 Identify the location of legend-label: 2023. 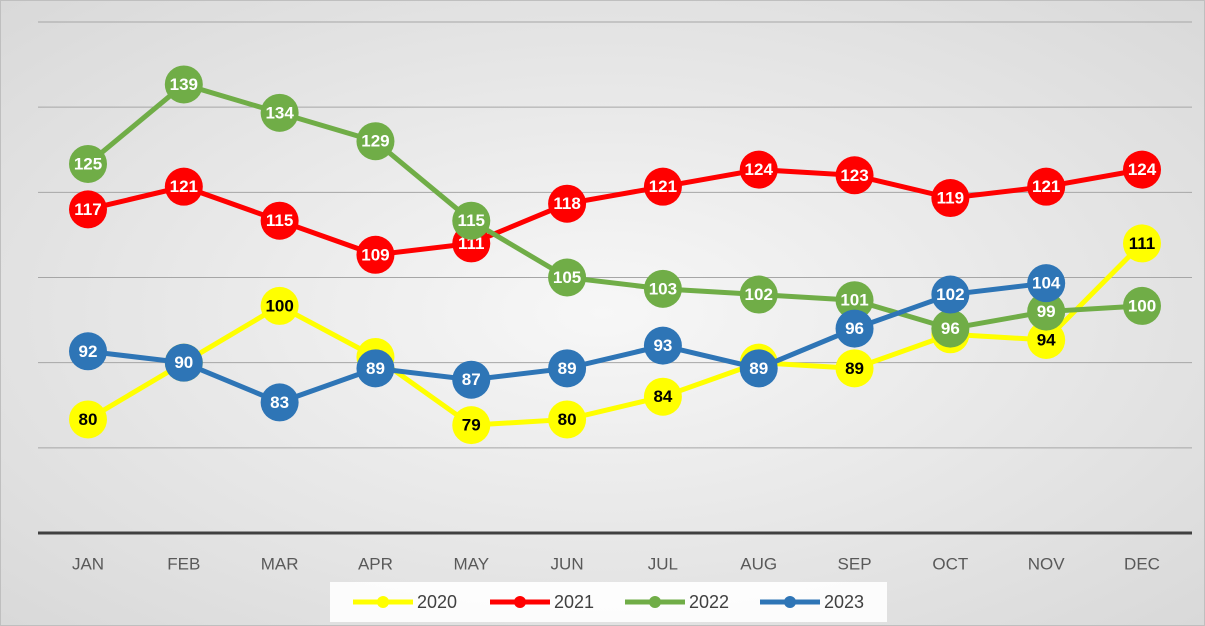
(844, 602).